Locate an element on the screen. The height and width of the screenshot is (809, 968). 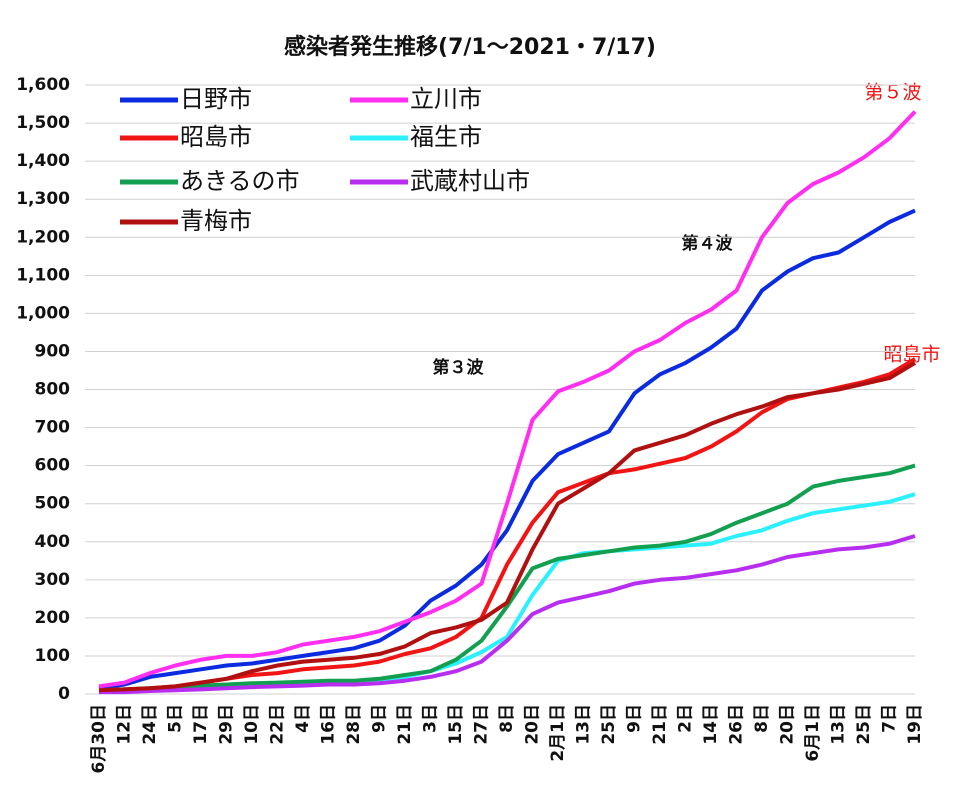
y-tick-label: 300 is located at coordinates (53, 580).